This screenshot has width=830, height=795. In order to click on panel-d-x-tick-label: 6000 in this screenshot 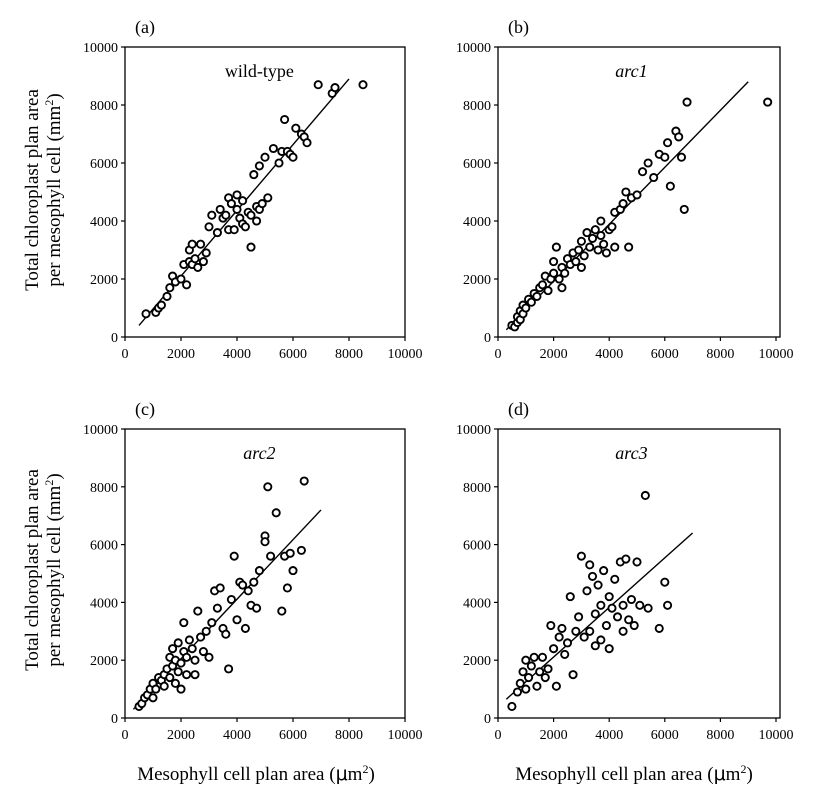, I will do `click(665, 735)`.